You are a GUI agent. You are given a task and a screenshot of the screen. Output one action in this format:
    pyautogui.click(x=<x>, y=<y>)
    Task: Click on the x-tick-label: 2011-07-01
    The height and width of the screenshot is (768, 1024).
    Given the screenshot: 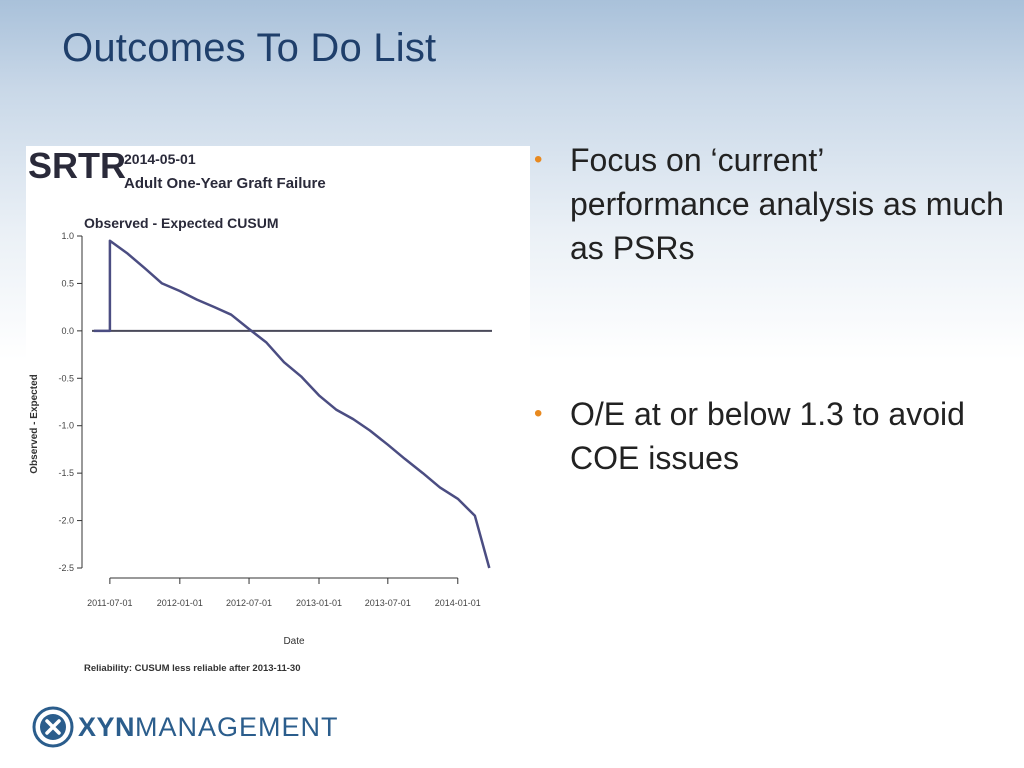 What is the action you would take?
    pyautogui.click(x=109, y=603)
    